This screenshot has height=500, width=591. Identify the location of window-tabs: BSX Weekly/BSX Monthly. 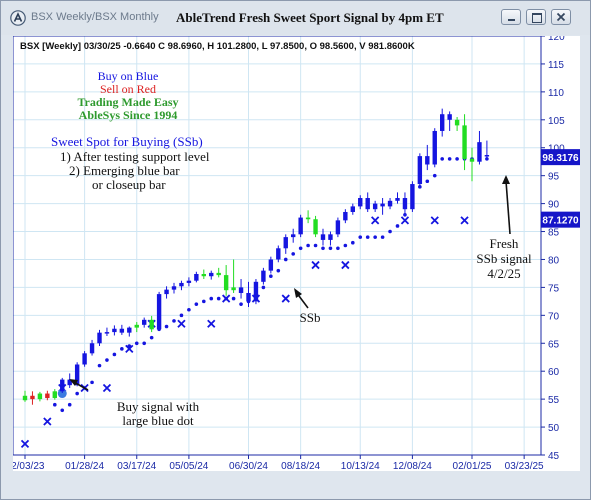
(95, 17).